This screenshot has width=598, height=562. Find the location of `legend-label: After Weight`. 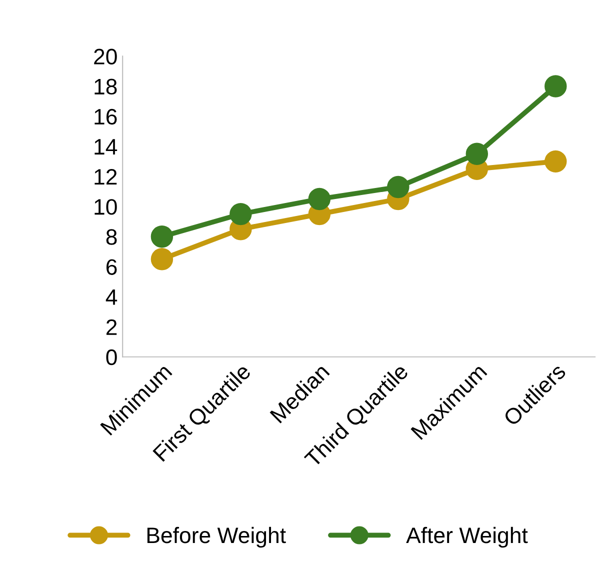

legend-label: After Weight is located at coordinates (467, 537).